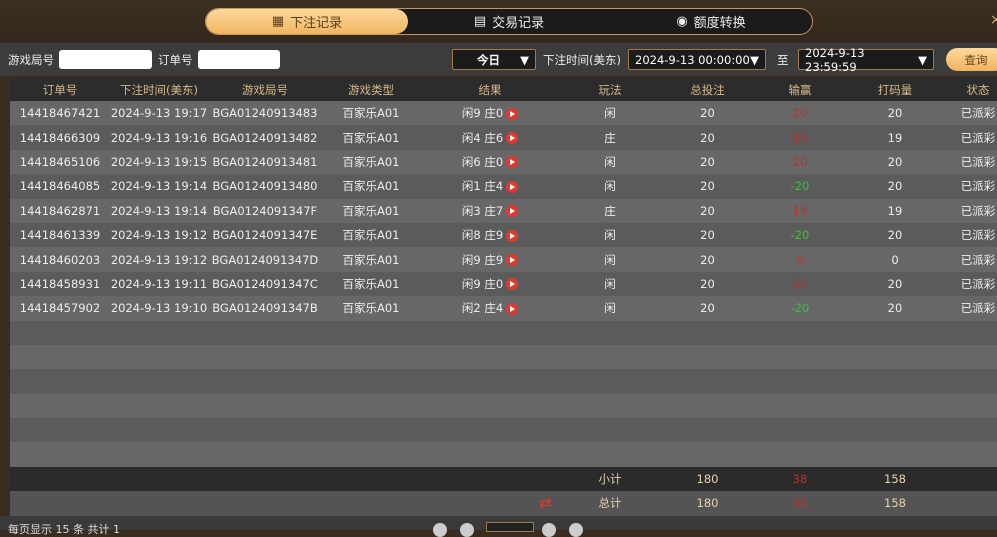  What do you see at coordinates (895, 479) in the screenshot?
I see `subtotal-turnover: 158` at bounding box center [895, 479].